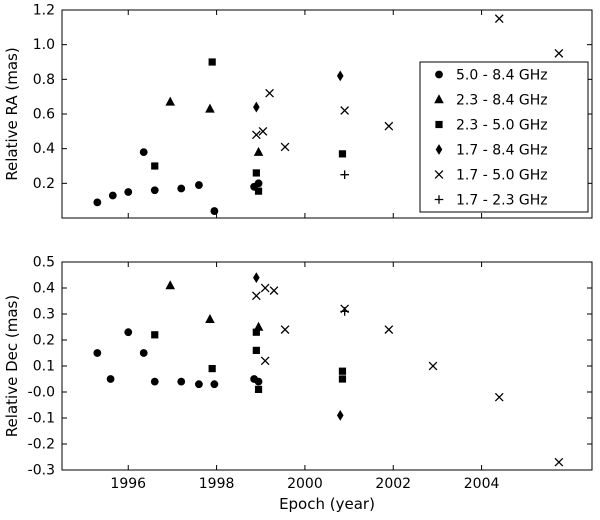  I want to click on x-tick-label: 2002, so click(393, 484).